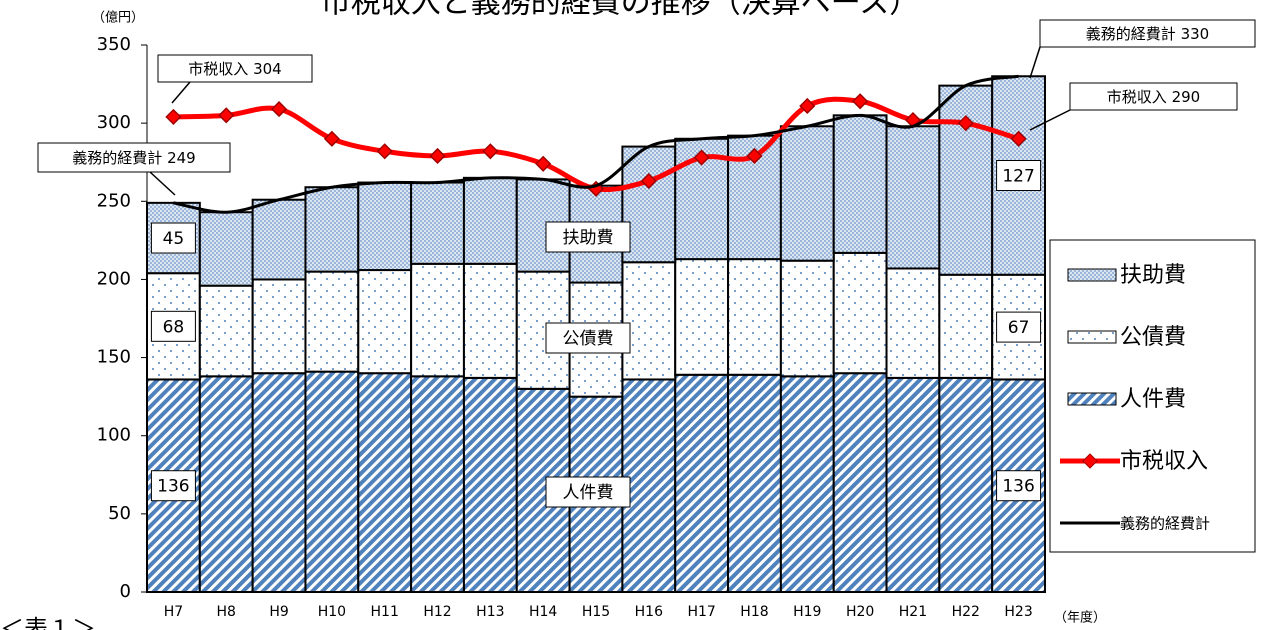  I want to click on x-tick-label: H22, so click(966, 612).